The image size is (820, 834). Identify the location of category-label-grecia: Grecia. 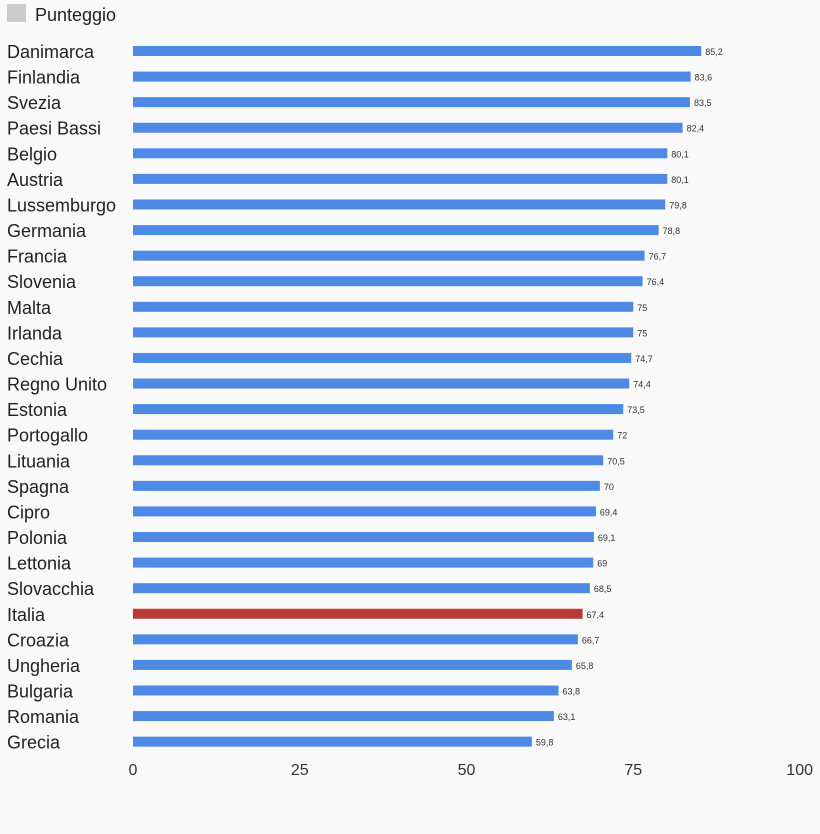
(34, 743).